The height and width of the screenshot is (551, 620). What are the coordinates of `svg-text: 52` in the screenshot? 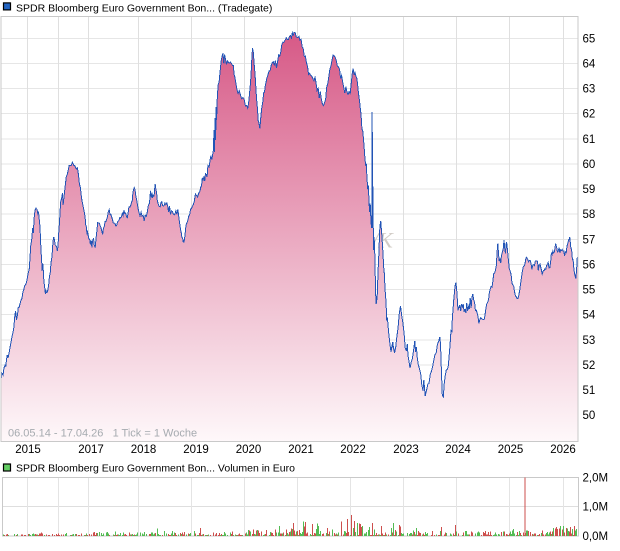 It's located at (589, 366).